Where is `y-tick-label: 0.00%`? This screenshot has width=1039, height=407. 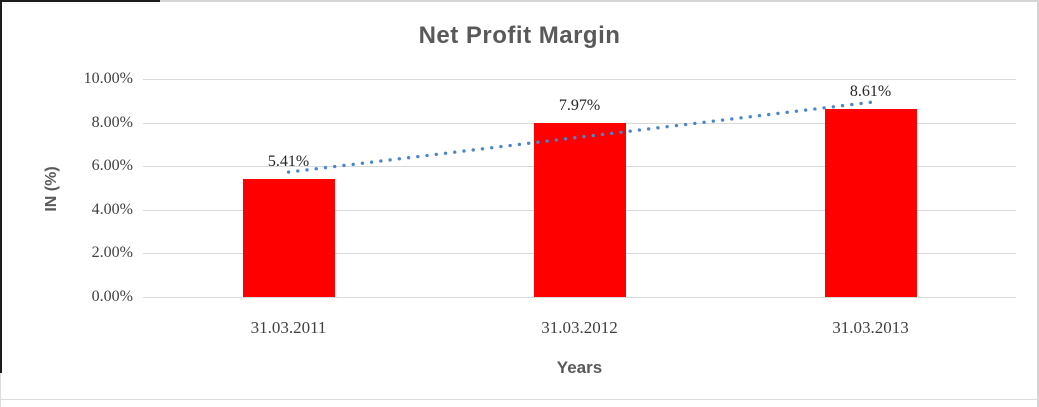
y-tick-label: 0.00% is located at coordinates (112, 296).